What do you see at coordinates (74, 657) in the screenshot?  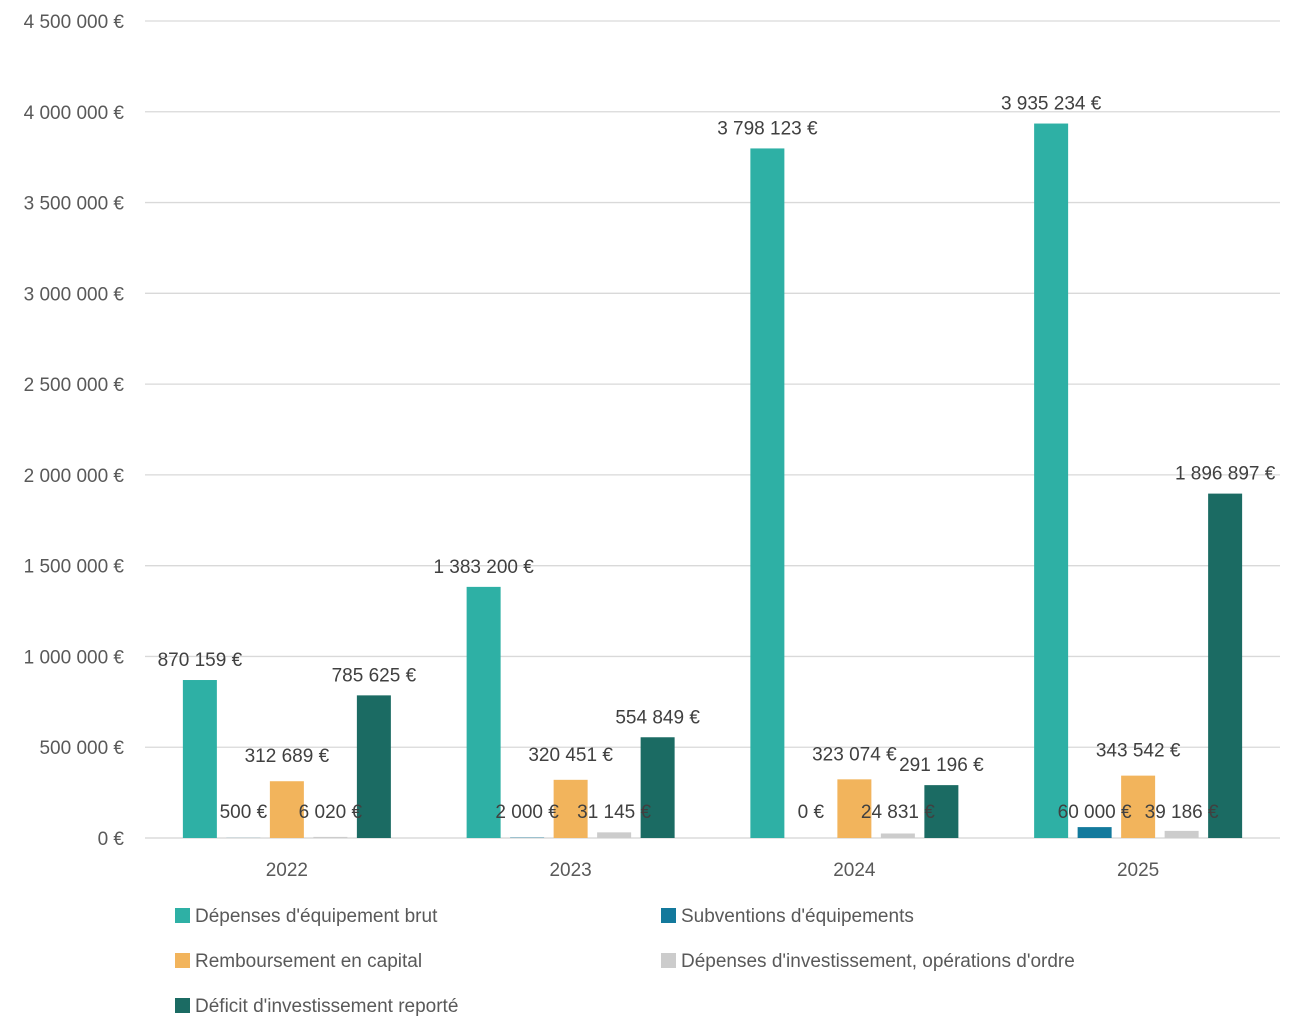 I see `y-tick-label: 1 000 000 €` at bounding box center [74, 657].